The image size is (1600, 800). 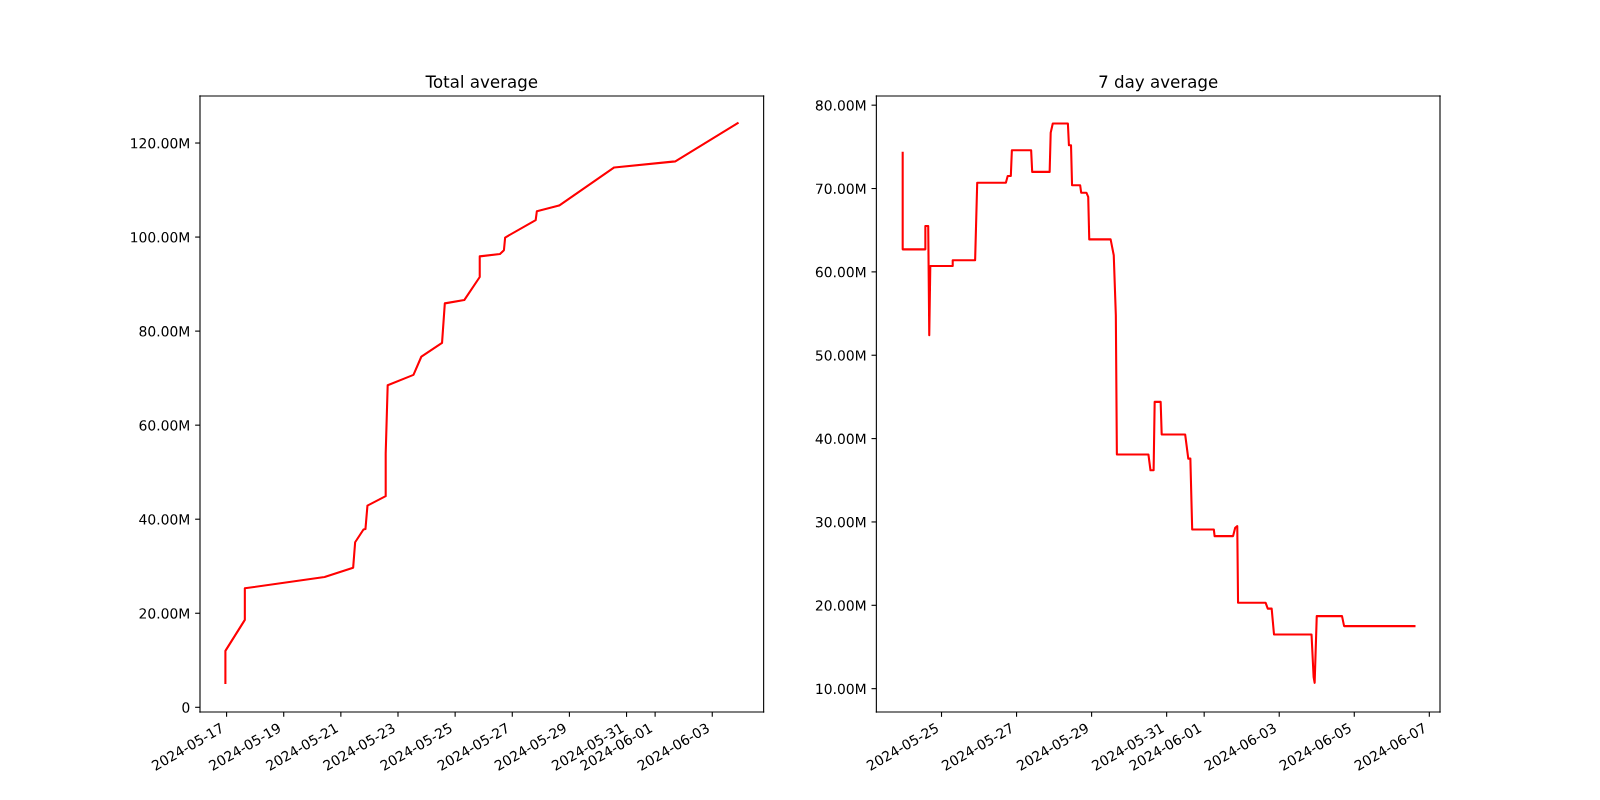 I want to click on chart-title: Total average, so click(x=481, y=83).